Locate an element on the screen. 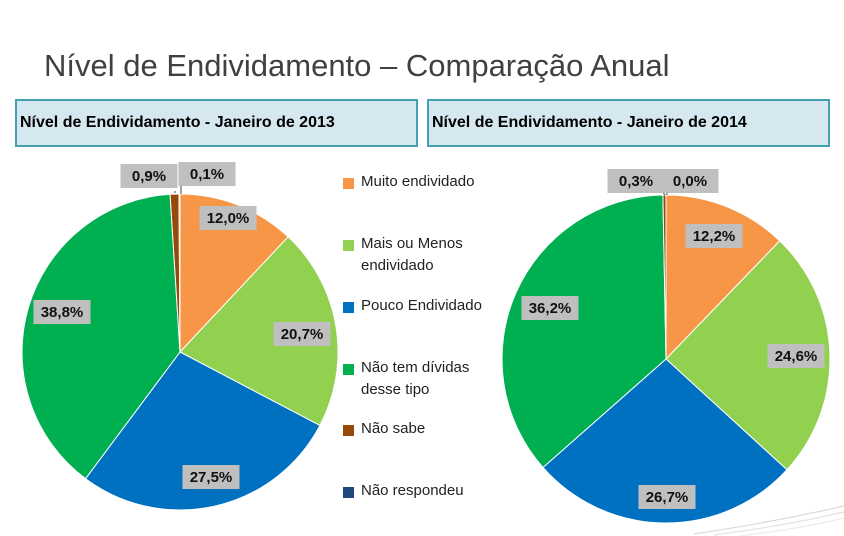 This screenshot has width=844, height=536. legend-label: Pouco Endividado is located at coordinates (421, 305).